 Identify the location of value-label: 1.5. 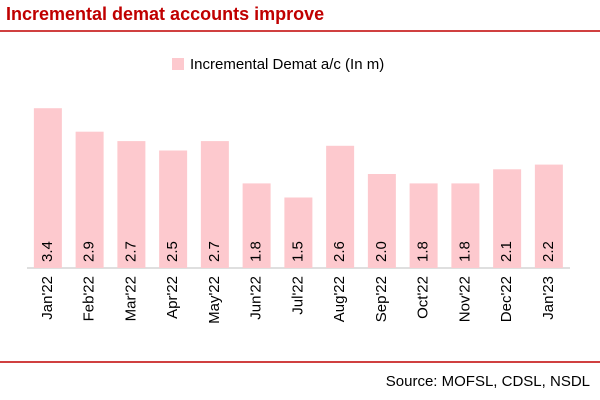
(297, 251).